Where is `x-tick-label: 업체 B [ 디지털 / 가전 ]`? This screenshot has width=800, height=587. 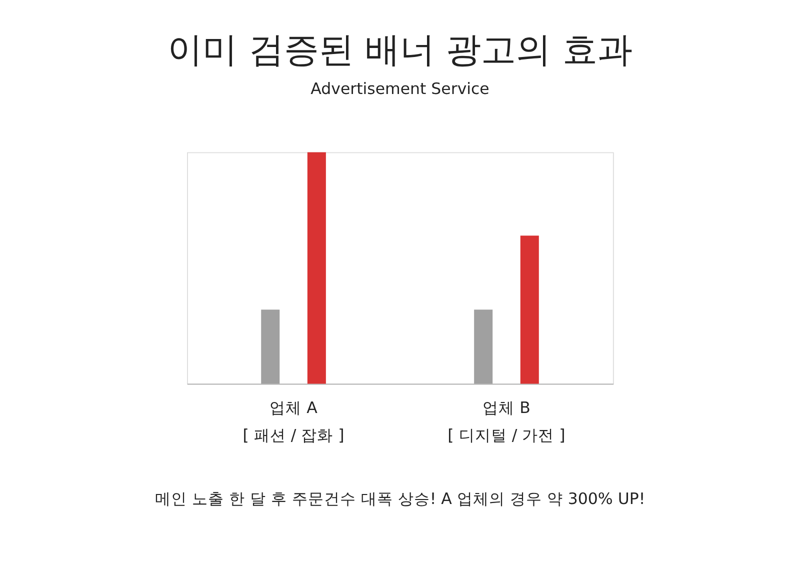 x-tick-label: 업체 B [ 디지털 / 가전 ] is located at coordinates (507, 421).